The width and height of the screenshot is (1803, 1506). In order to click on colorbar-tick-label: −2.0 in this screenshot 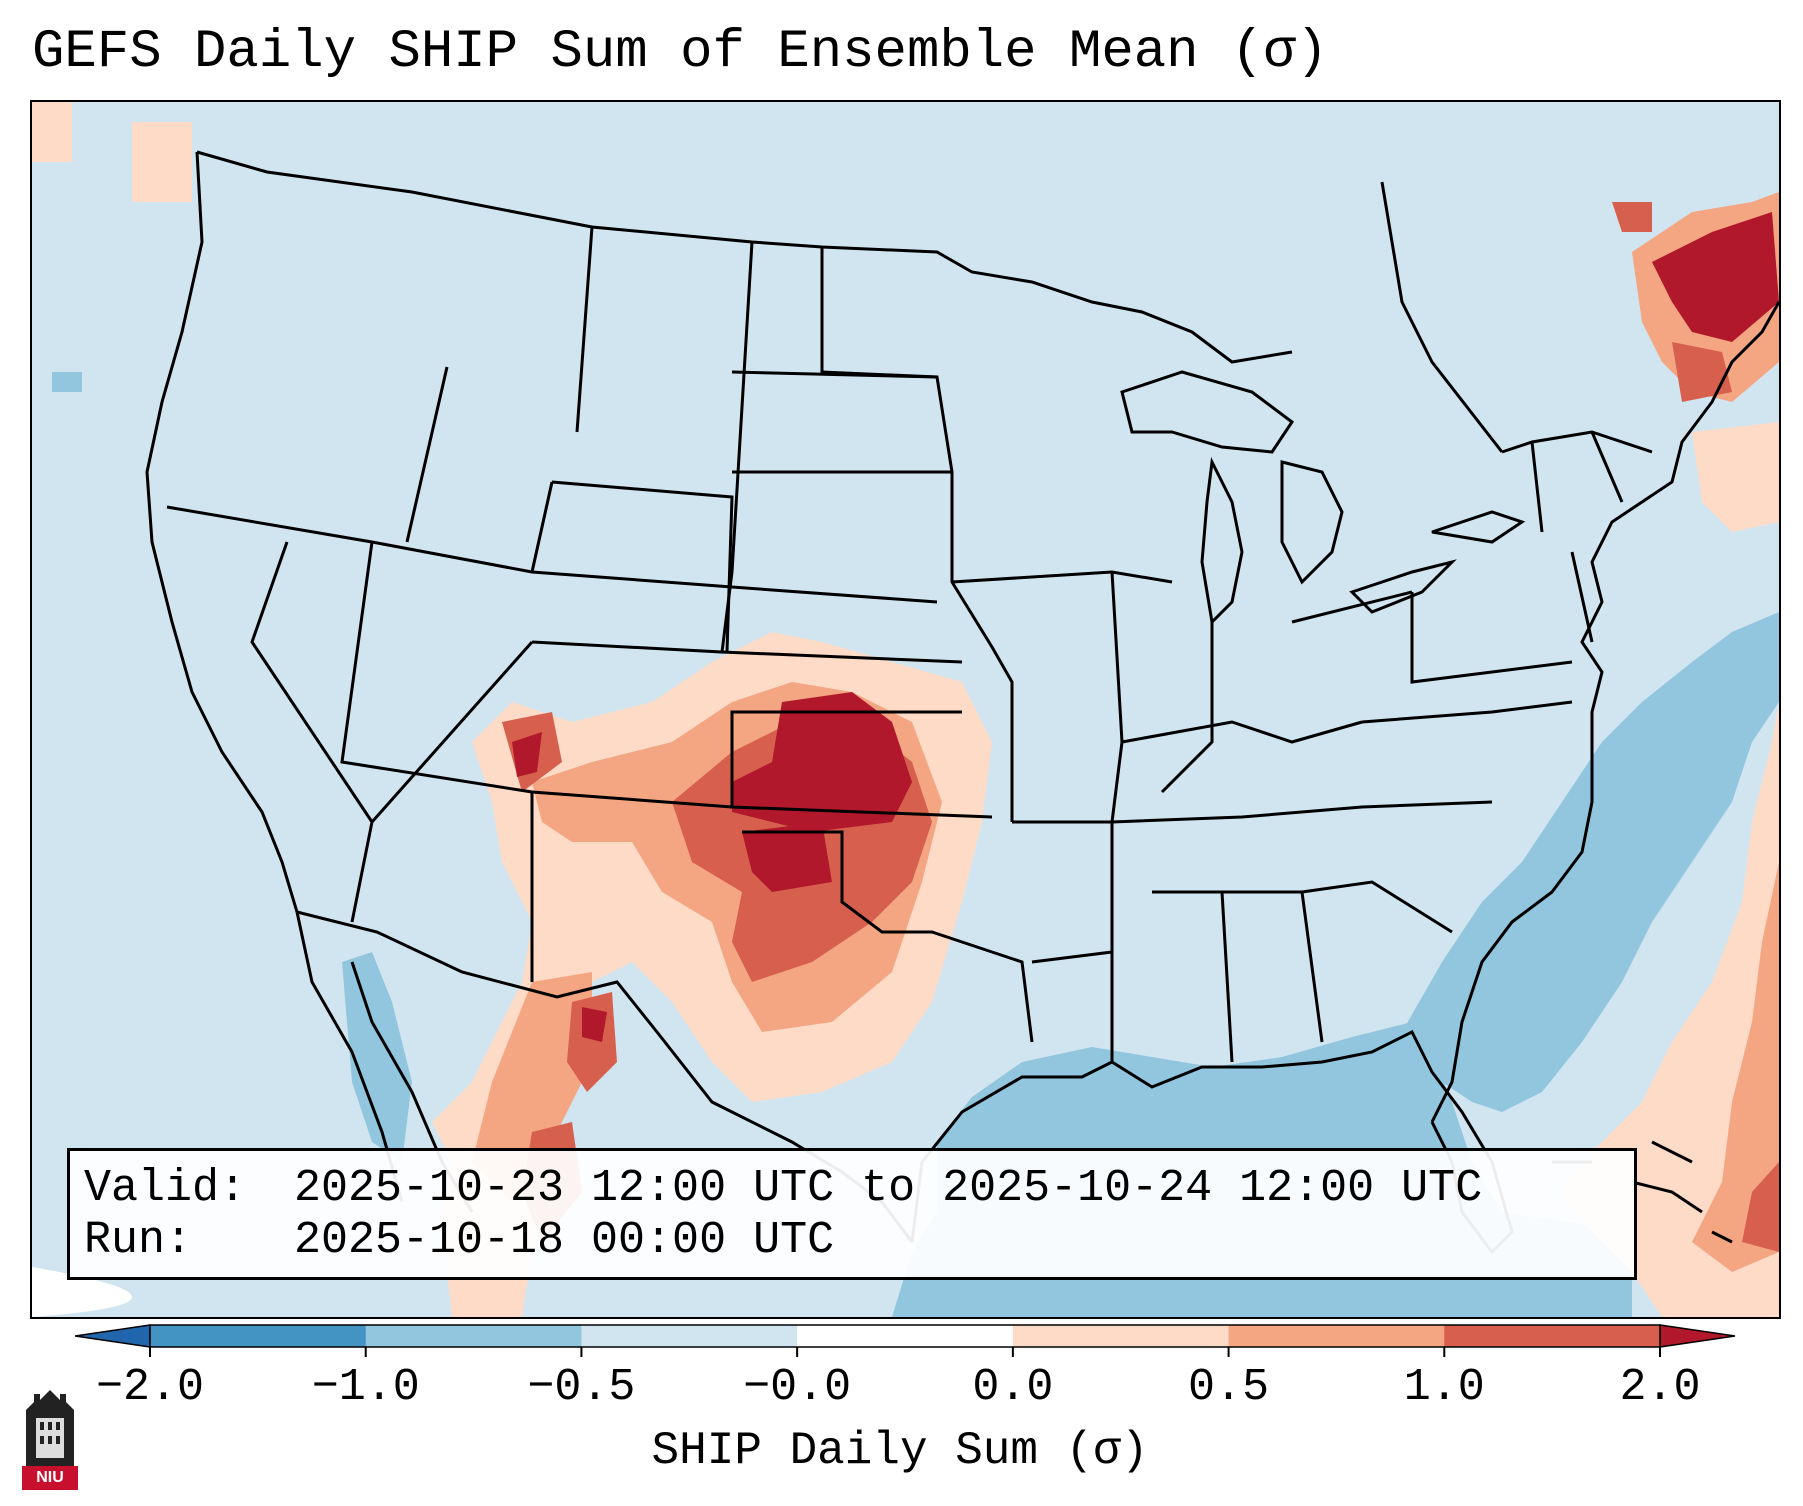, I will do `click(150, 1387)`.